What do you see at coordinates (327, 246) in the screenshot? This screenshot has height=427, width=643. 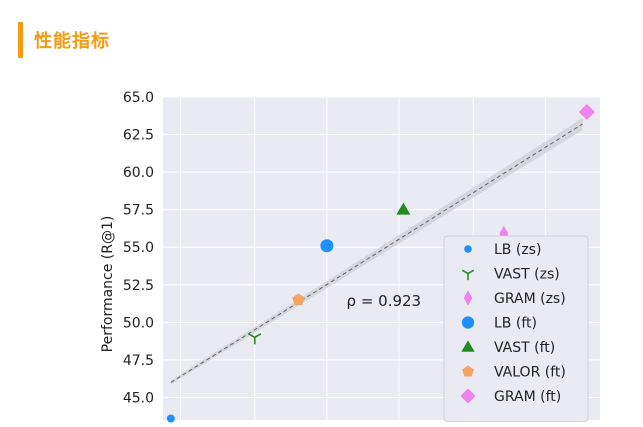 I see `point-lb-ft` at bounding box center [327, 246].